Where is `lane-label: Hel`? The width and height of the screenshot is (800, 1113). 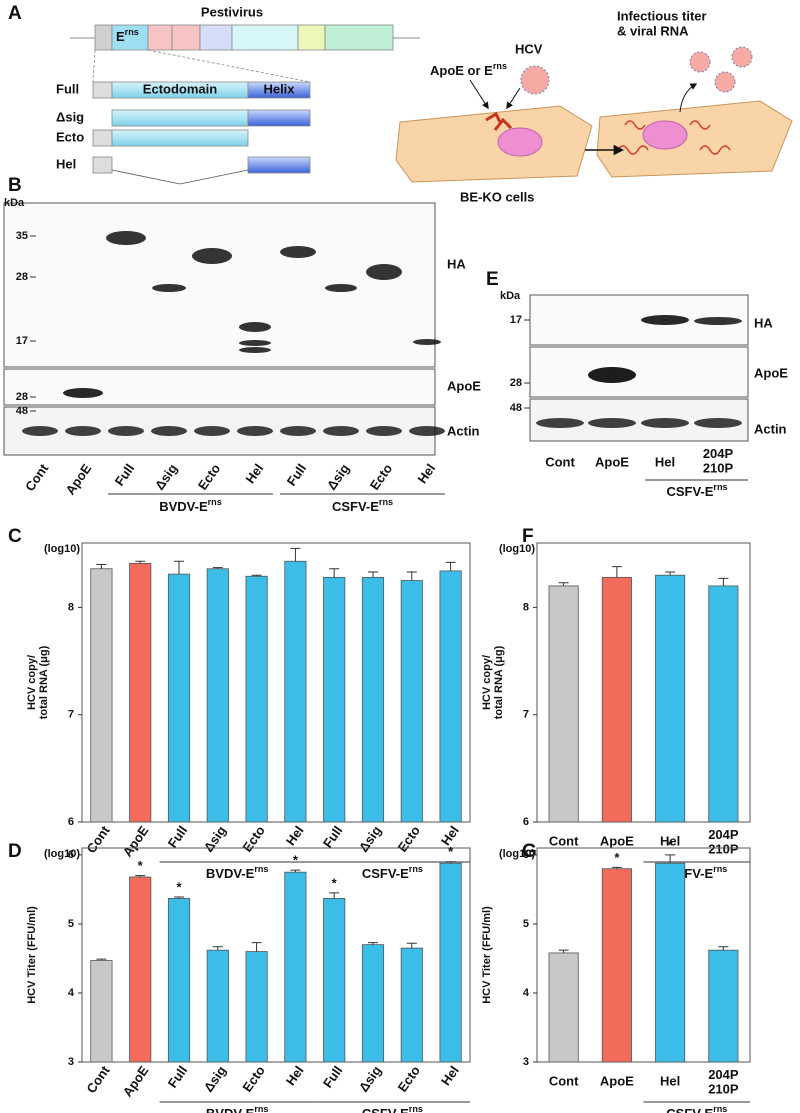
lane-label: Hel is located at coordinates (426, 473).